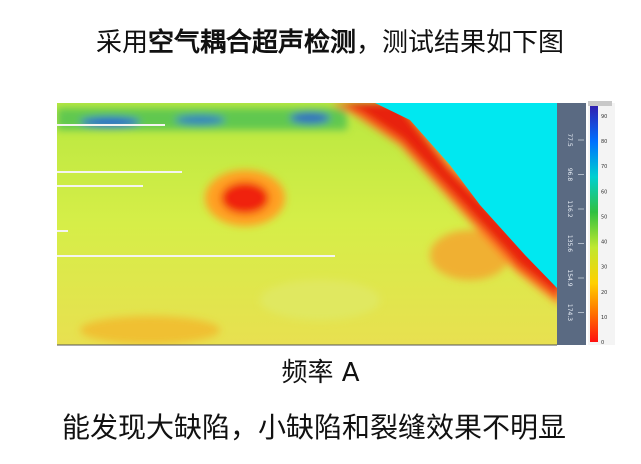 Image resolution: width=641 pixels, height=464 pixels. Describe the element at coordinates (604, 217) in the screenshot. I see `scale-label: 50` at that location.